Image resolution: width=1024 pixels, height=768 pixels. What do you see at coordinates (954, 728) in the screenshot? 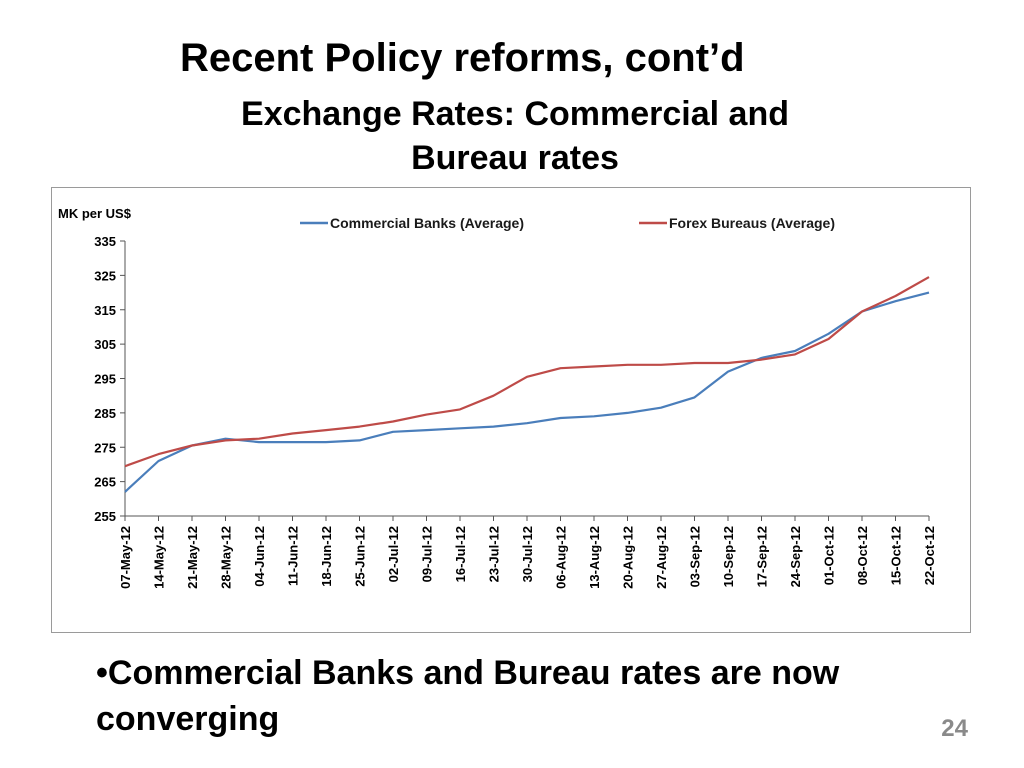
I see `page-number: 24` at bounding box center [954, 728].